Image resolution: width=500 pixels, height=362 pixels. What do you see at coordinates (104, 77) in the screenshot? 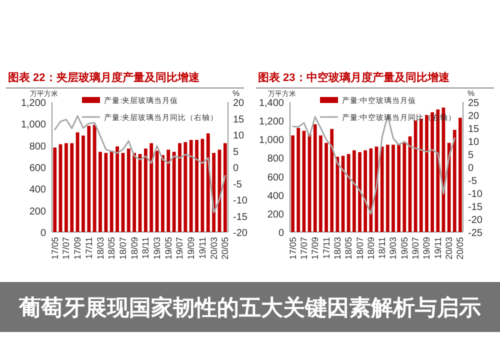
I see `chart-title: 图表 22：夹层玻璃月度产量及同比增速` at bounding box center [104, 77].